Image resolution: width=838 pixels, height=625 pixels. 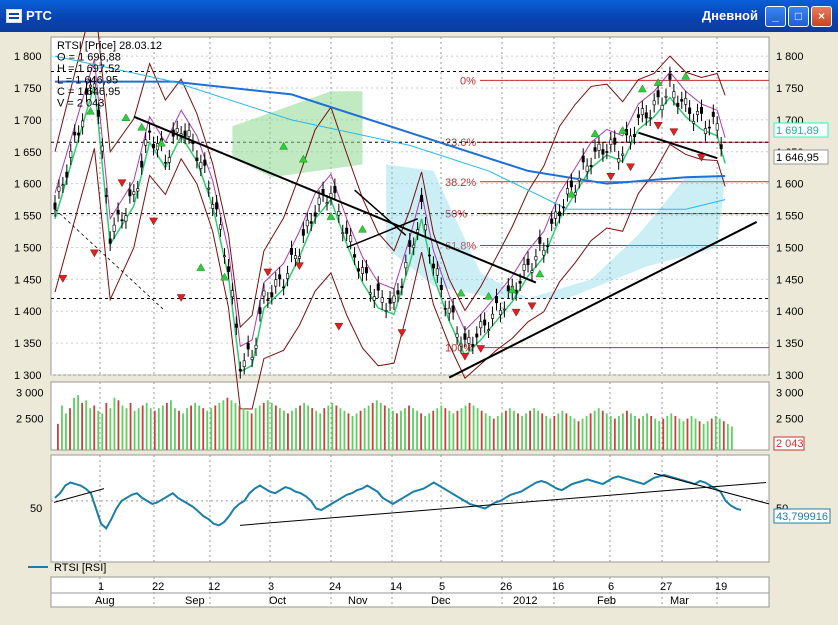 What do you see at coordinates (395, 422) in the screenshot?
I see `volume-bars` at bounding box center [395, 422].